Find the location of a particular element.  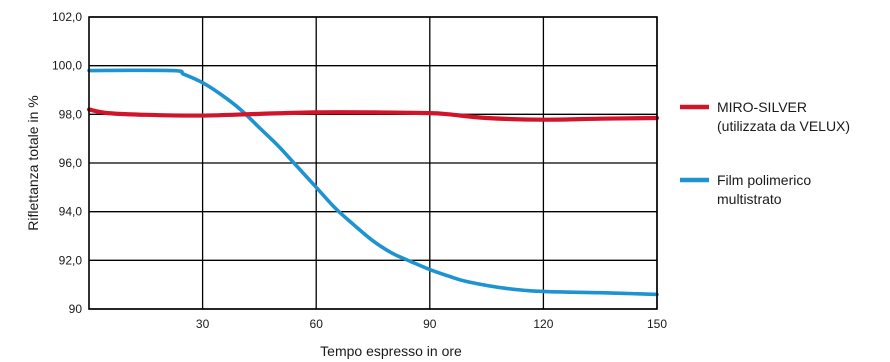

legend-label: MIRO-SILVER is located at coordinates (762, 107).